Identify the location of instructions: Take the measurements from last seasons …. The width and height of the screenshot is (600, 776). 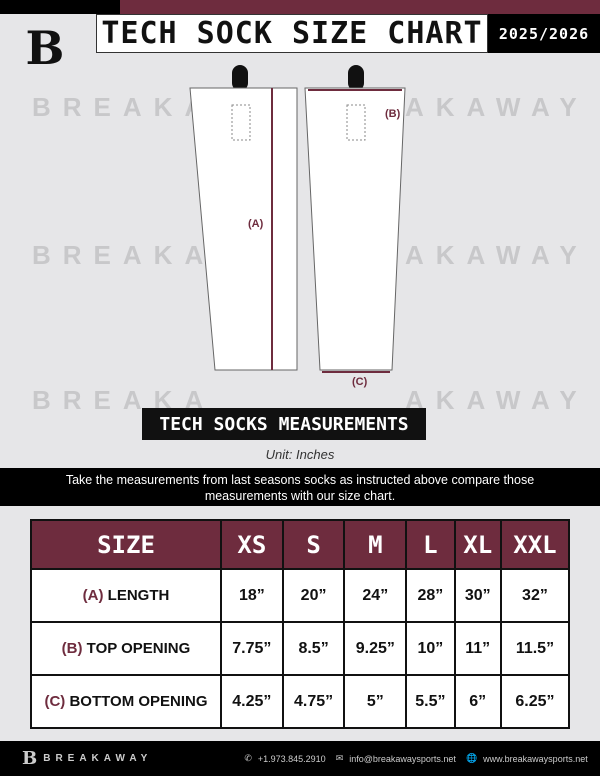
(300, 487).